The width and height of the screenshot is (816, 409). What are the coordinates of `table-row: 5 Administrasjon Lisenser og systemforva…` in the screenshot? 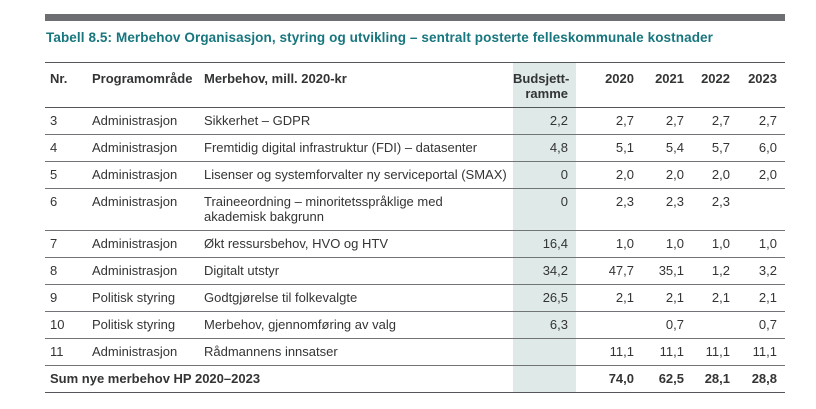 It's located at (415, 175).